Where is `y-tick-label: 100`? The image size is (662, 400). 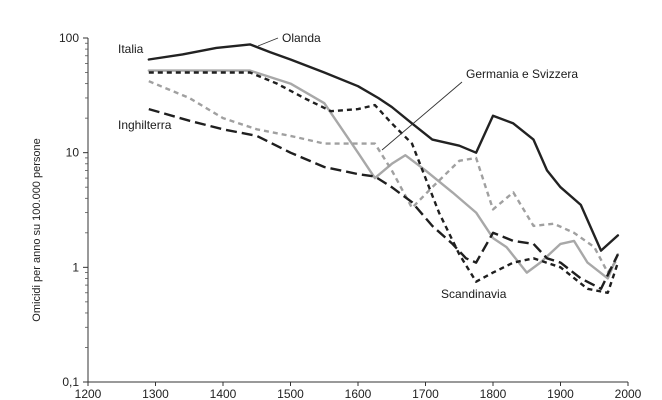
y-tick-label: 100 is located at coordinates (69, 38).